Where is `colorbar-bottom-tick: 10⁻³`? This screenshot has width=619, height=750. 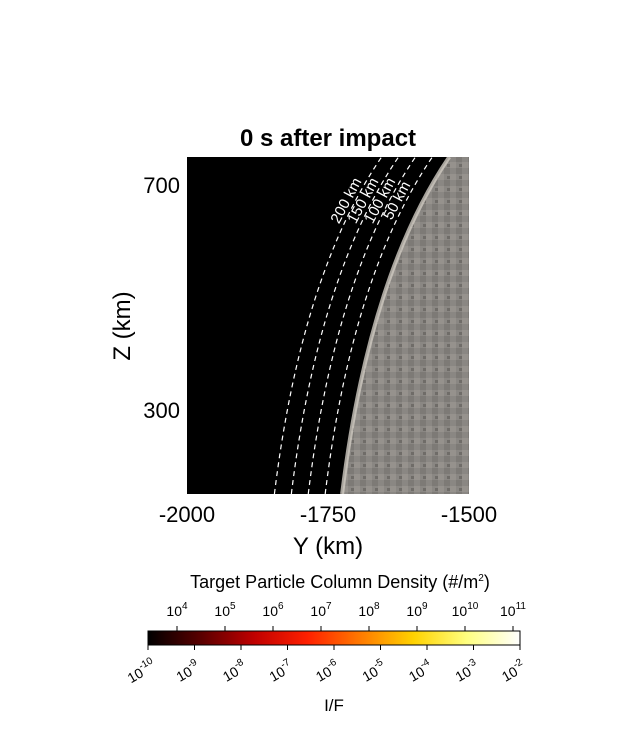 colorbar-bottom-tick: 10⁻³ is located at coordinates (466, 671).